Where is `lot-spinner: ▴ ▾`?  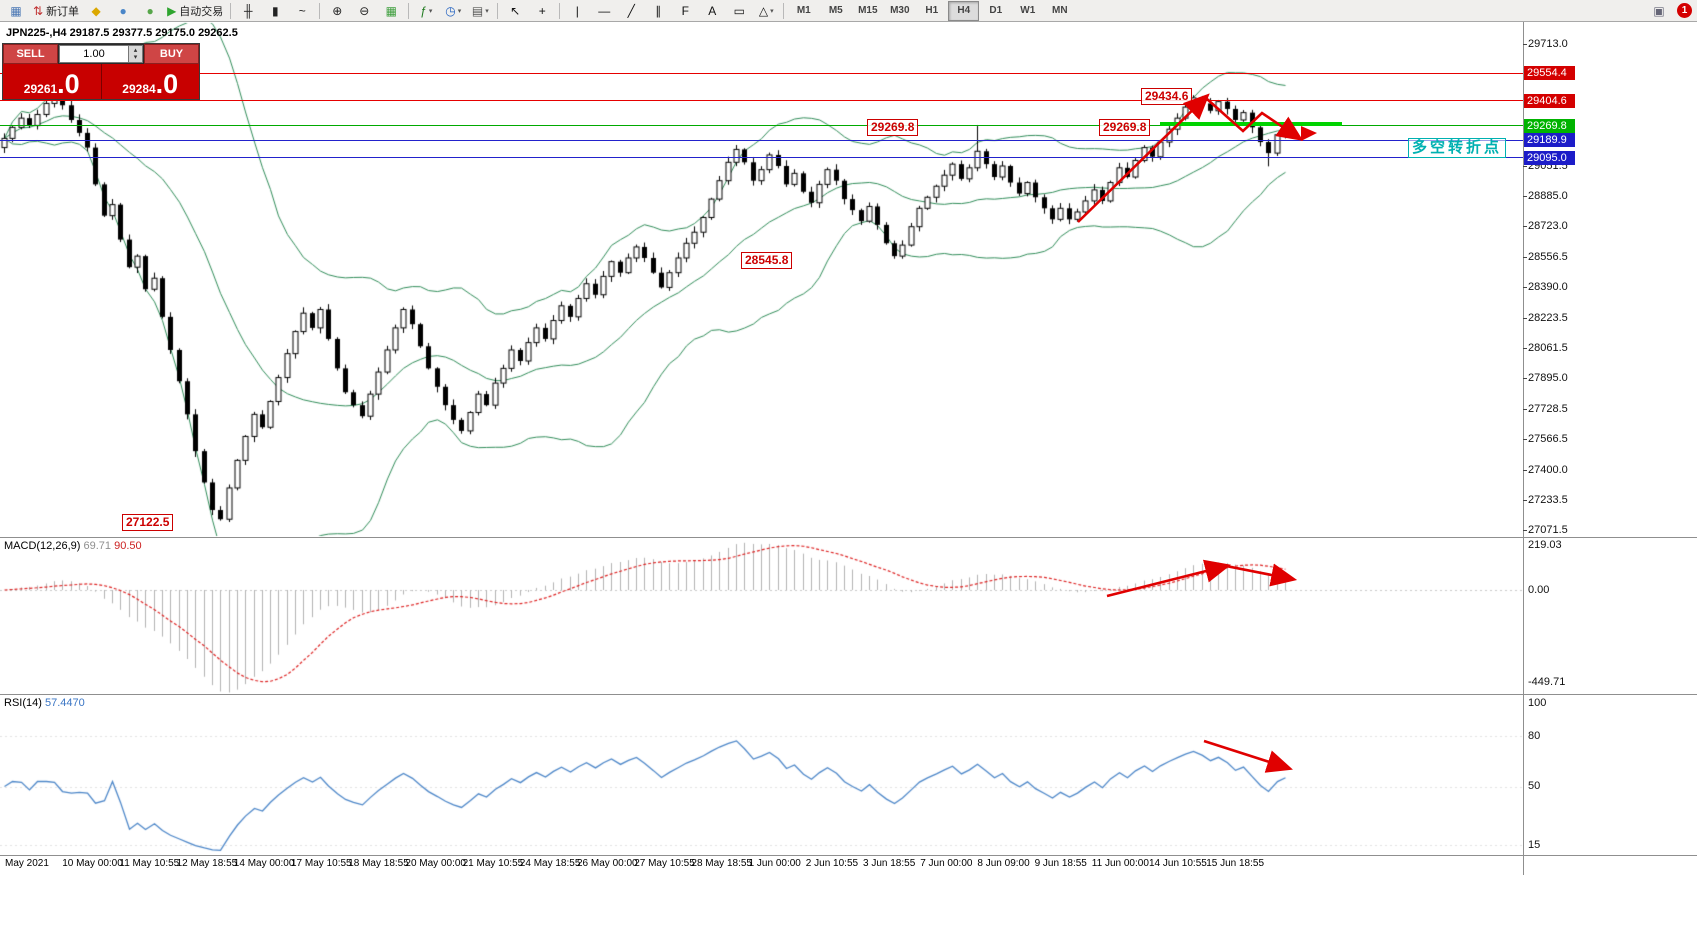
lot-spinner: ▴ ▾ is located at coordinates (136, 54).